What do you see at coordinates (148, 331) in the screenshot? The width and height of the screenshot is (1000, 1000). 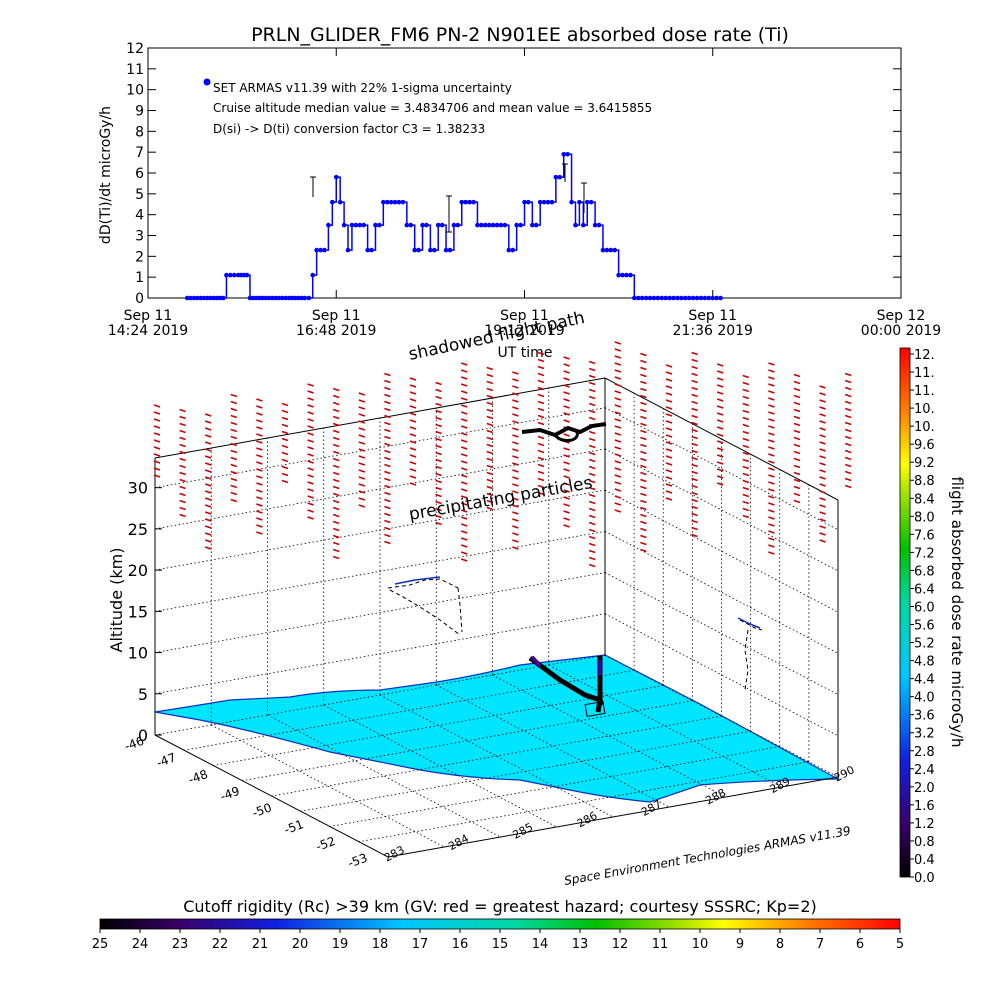 I see `x-tick-label-time: 14:24 2019` at bounding box center [148, 331].